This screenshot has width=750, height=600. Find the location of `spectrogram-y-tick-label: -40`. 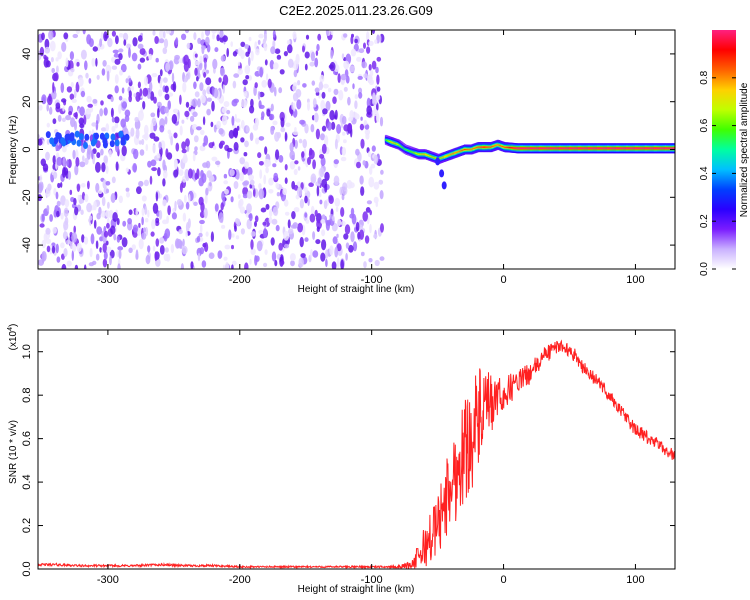

spectrogram-y-tick-label: -40 is located at coordinates (27, 245).